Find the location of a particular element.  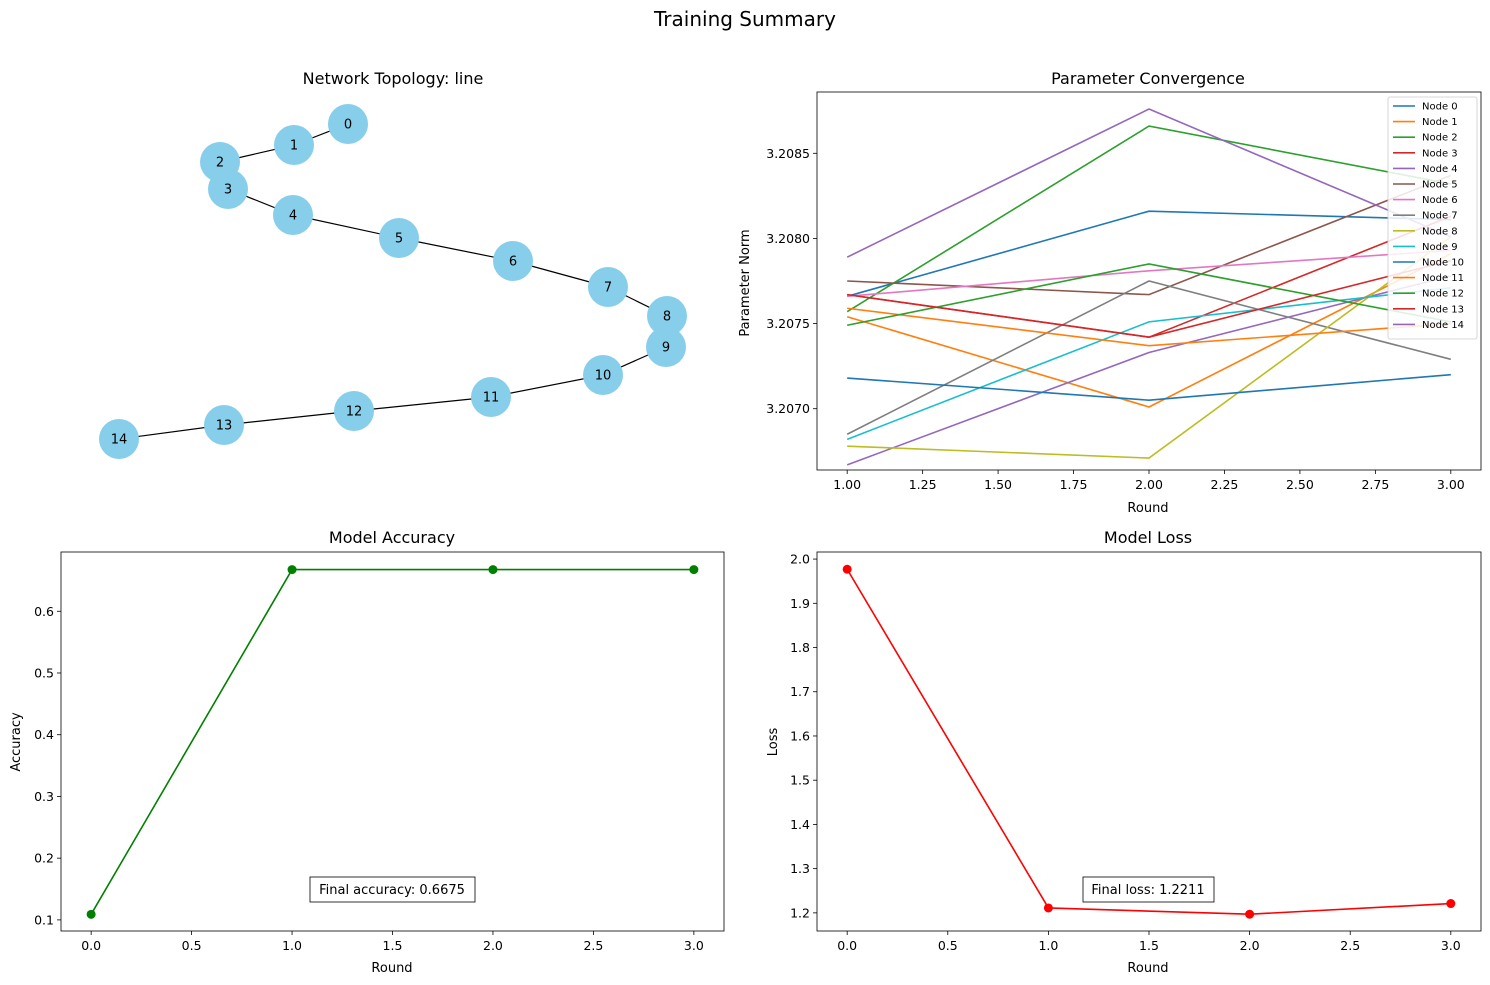

legend-label: Node 2 is located at coordinates (1440, 138).